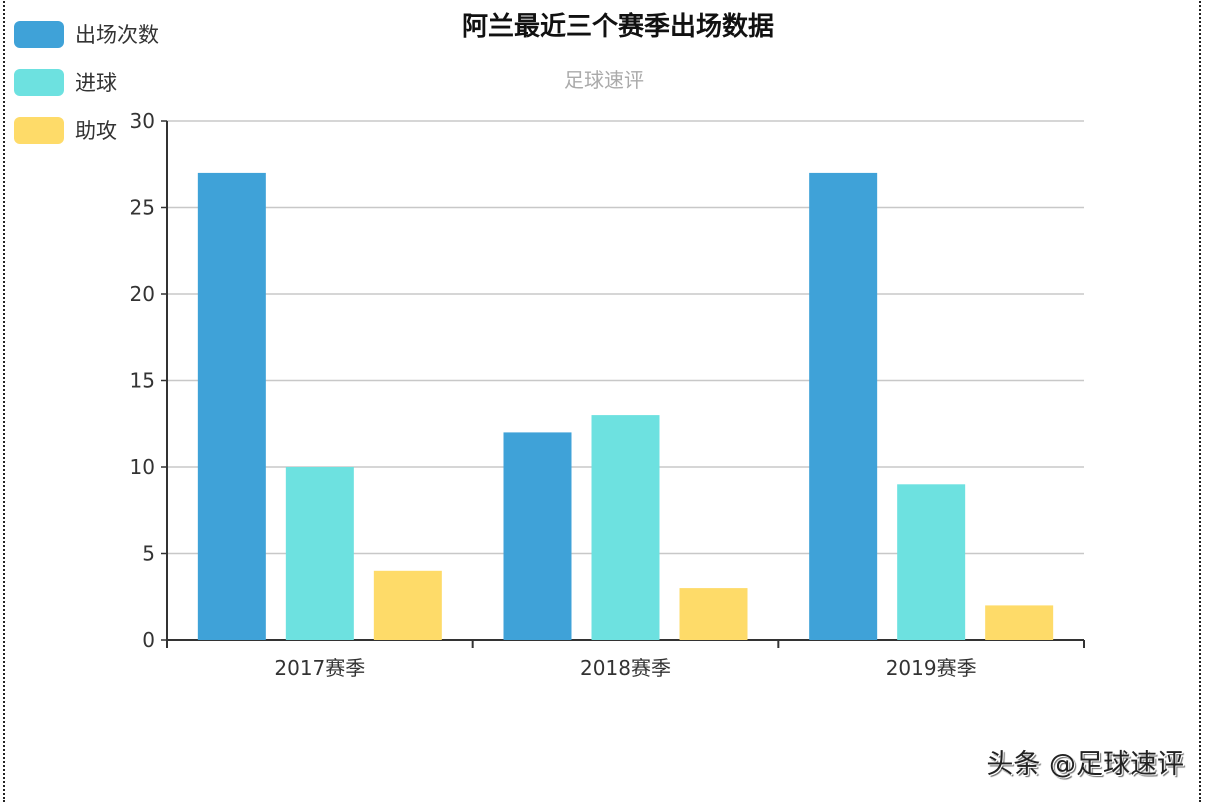 This screenshot has height=802, width=1206. Describe the element at coordinates (604, 80) in the screenshot. I see `chart-subtitle: 足球速评` at that location.